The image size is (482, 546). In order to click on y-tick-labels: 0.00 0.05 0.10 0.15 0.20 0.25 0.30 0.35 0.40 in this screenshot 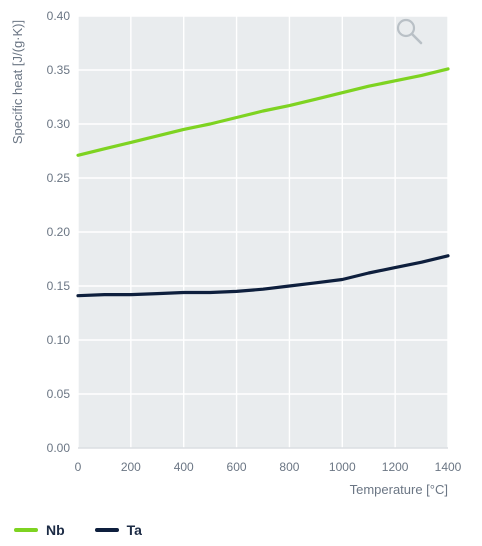, I will do `click(59, 232)`.